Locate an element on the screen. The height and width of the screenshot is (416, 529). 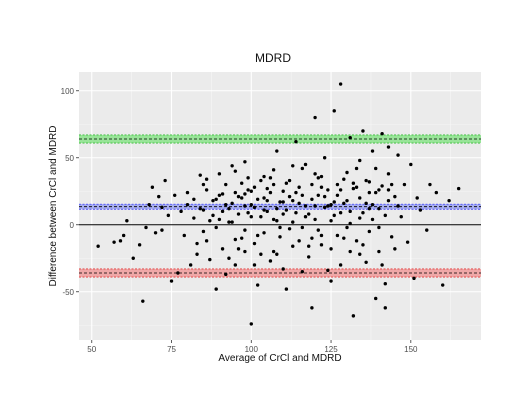
x-tick-label: 50 is located at coordinates (91, 349).